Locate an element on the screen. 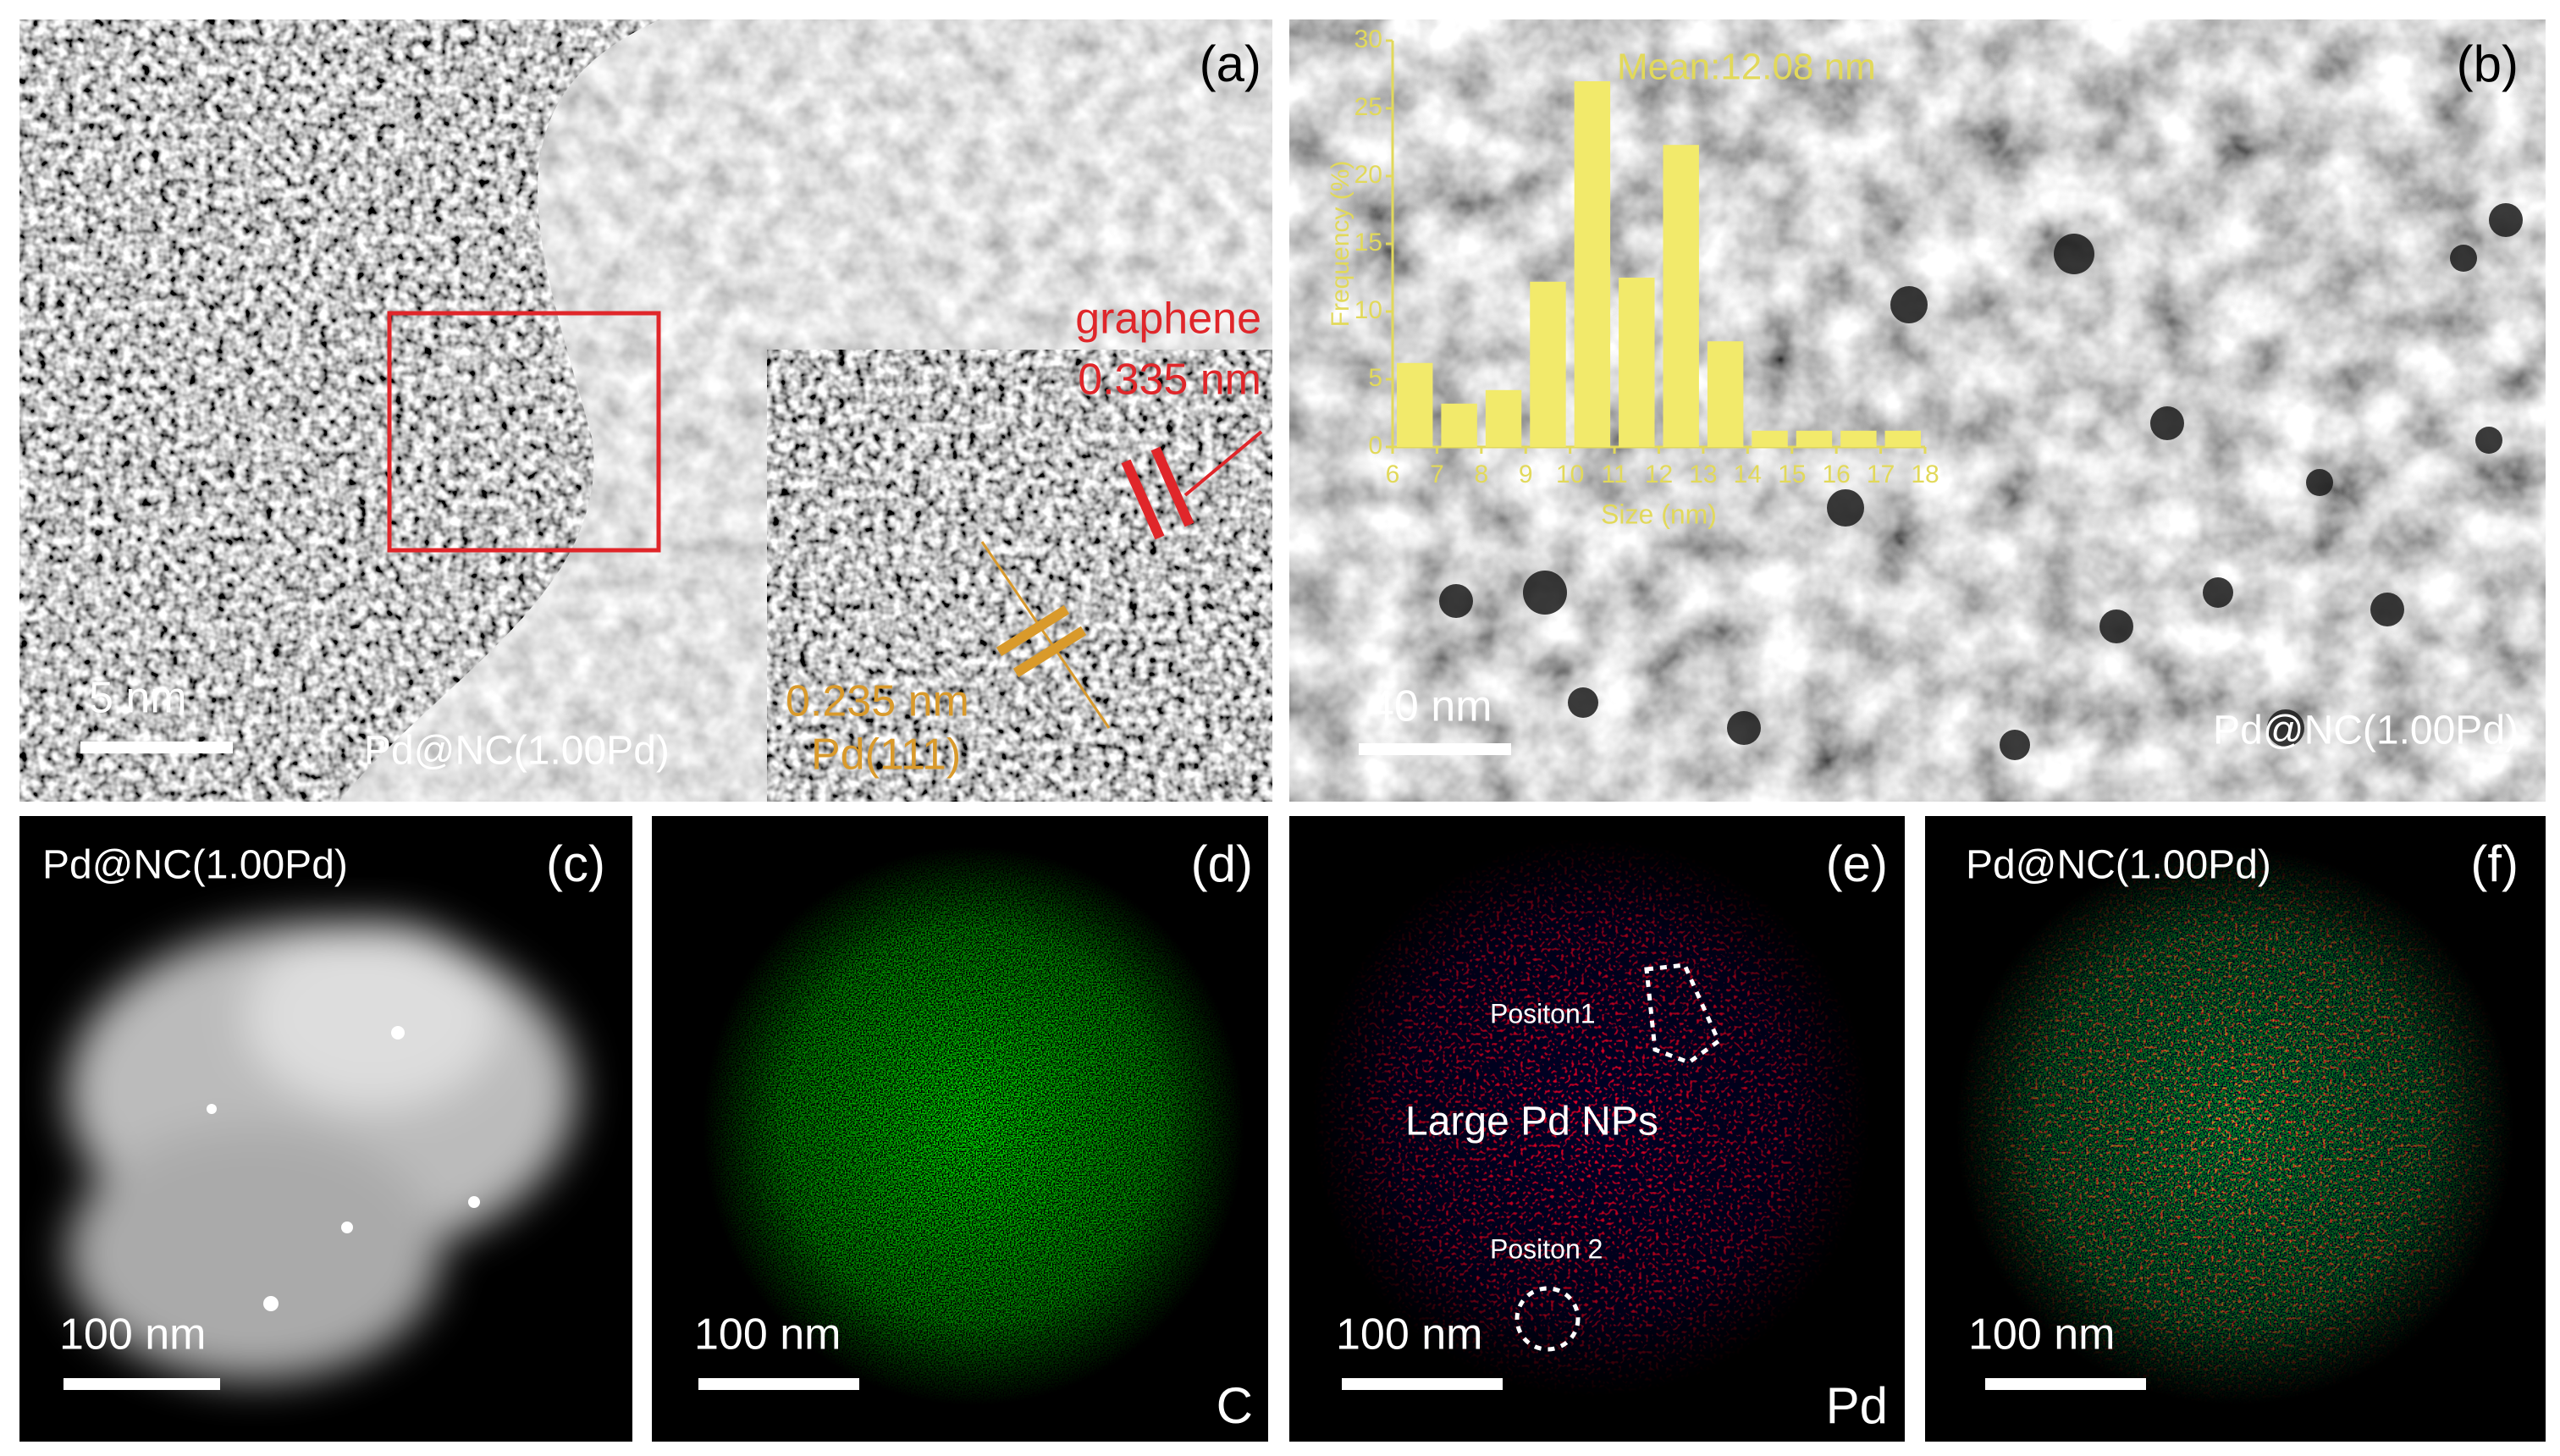 Image resolution: width=2560 pixels, height=1456 pixels. x-tick-label: 12 is located at coordinates (1659, 475).